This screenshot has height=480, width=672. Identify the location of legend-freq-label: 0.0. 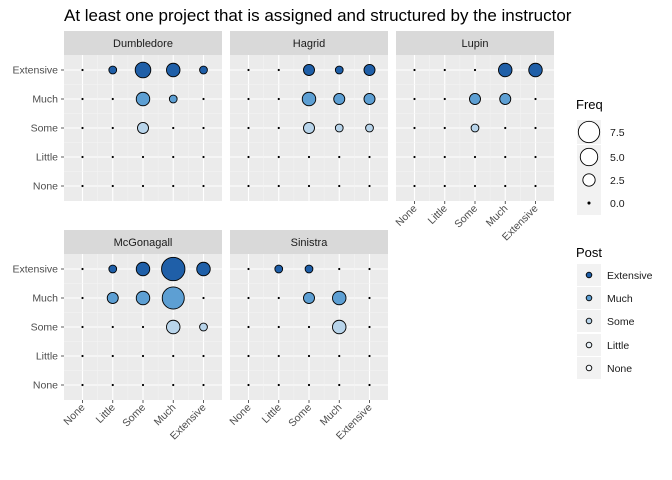
(617, 204).